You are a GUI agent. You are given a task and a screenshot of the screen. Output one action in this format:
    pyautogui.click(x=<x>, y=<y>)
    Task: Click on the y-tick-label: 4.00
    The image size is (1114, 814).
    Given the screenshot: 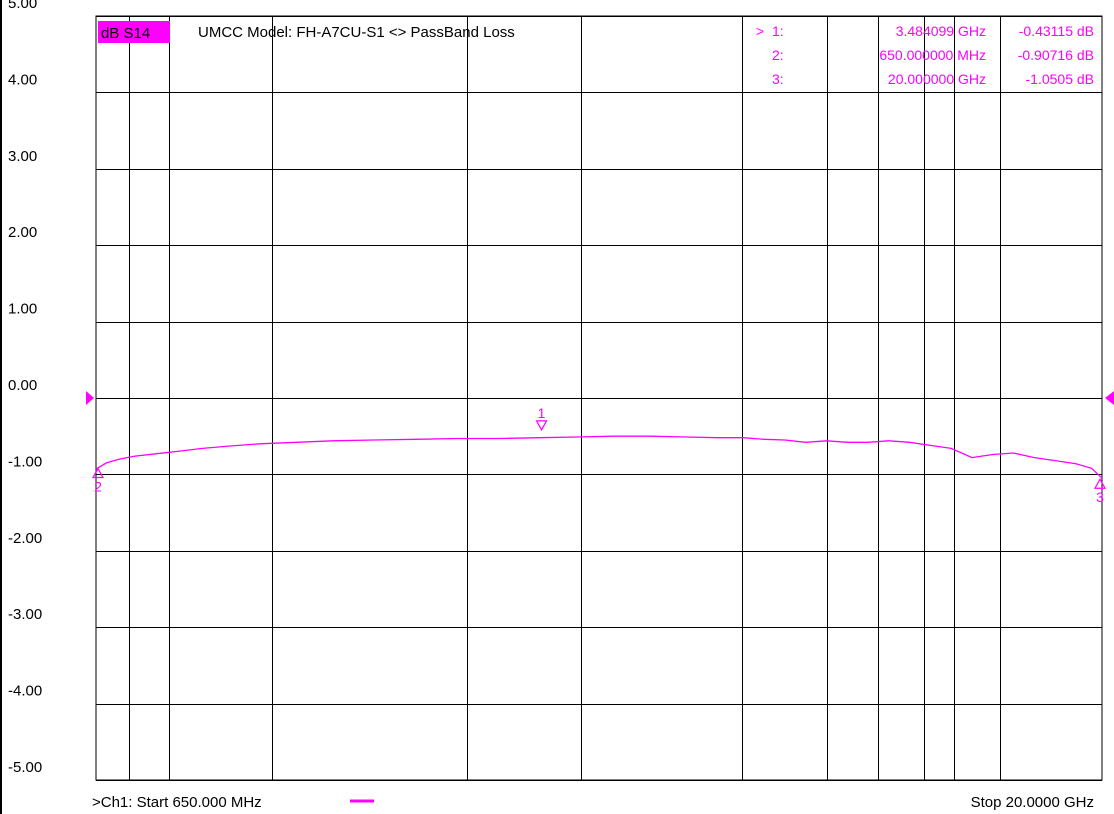 What is the action you would take?
    pyautogui.click(x=22, y=79)
    